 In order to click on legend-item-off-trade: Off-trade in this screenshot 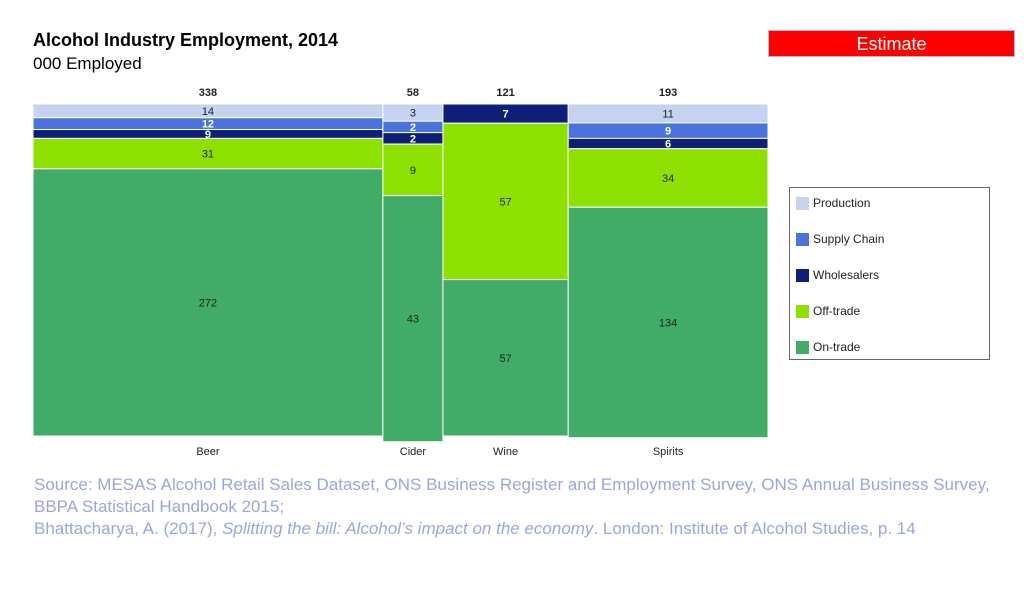, I will do `click(828, 311)`.